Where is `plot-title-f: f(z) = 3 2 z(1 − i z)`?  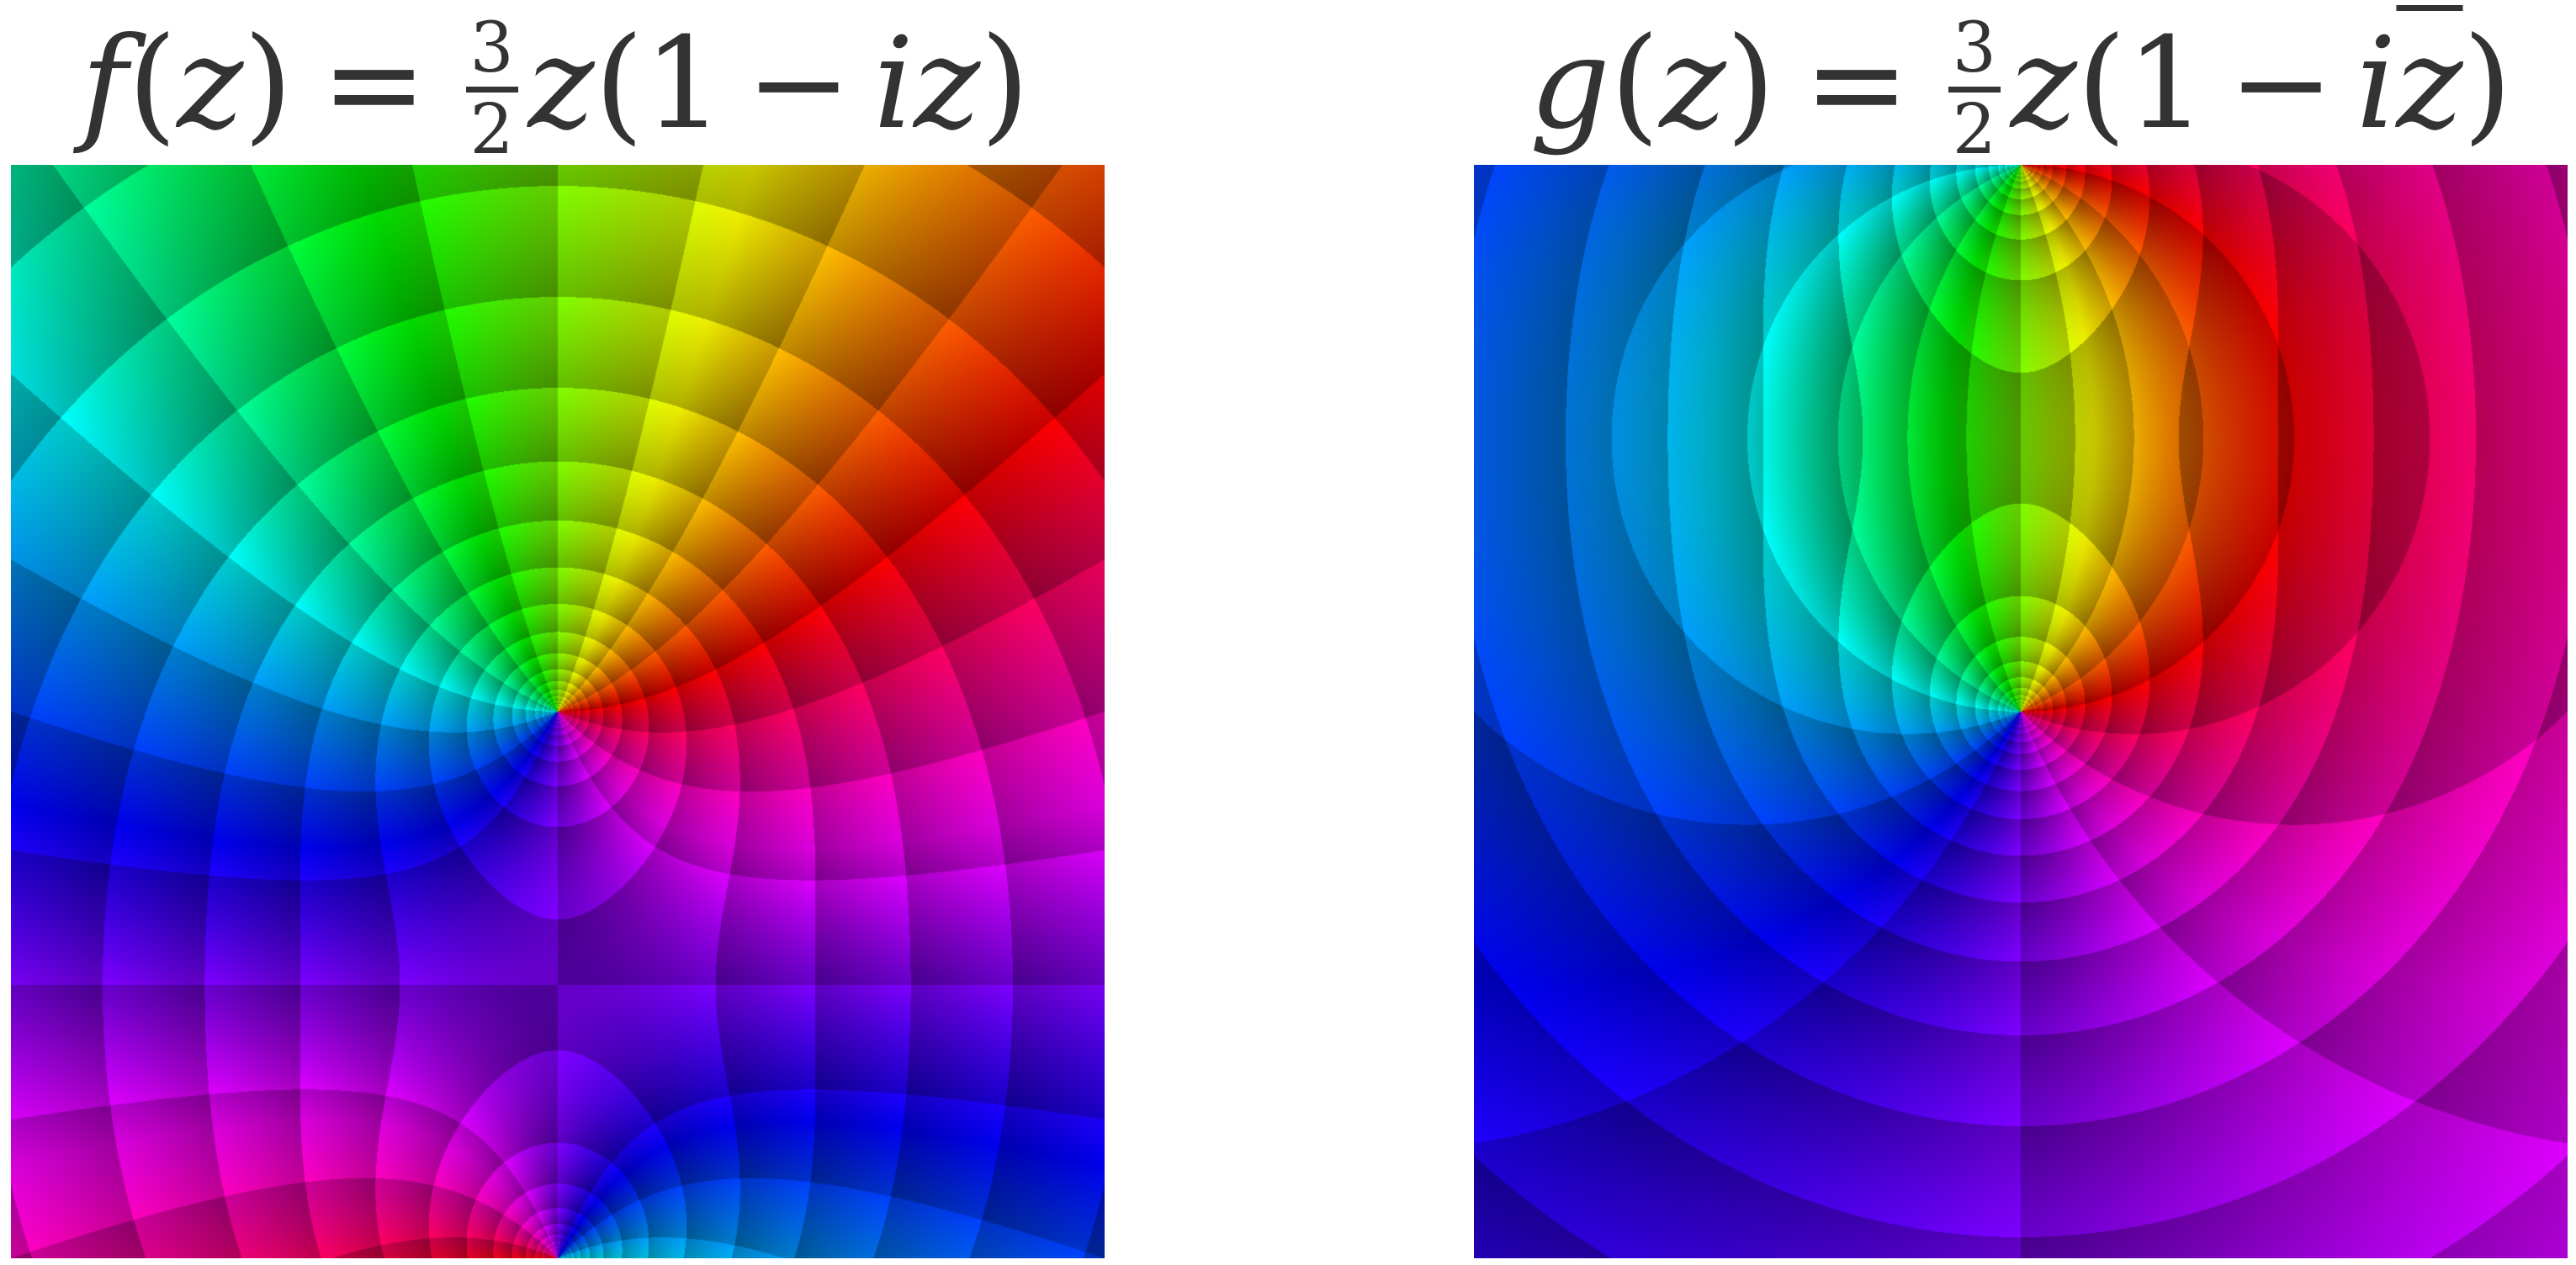 plot-title-f: f(z) = 3 2 z(1 − i z) is located at coordinates (555, 89).